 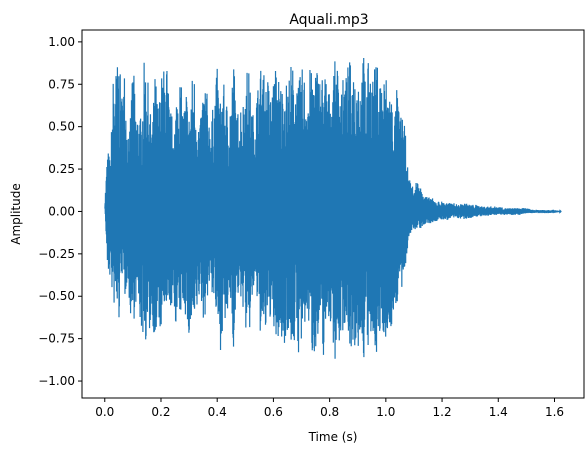 What do you see at coordinates (56, 296) in the screenshot?
I see `y-tick-label: −0.50` at bounding box center [56, 296].